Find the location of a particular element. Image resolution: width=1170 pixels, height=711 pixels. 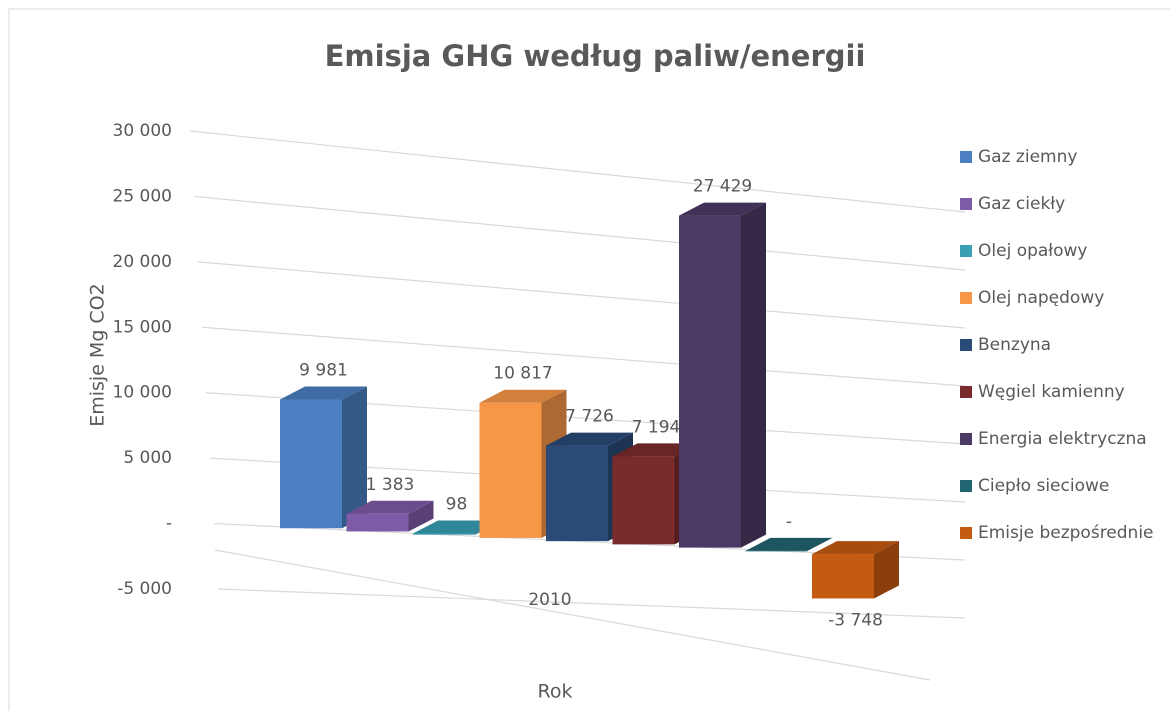

value-label: 27 429 is located at coordinates (722, 187).